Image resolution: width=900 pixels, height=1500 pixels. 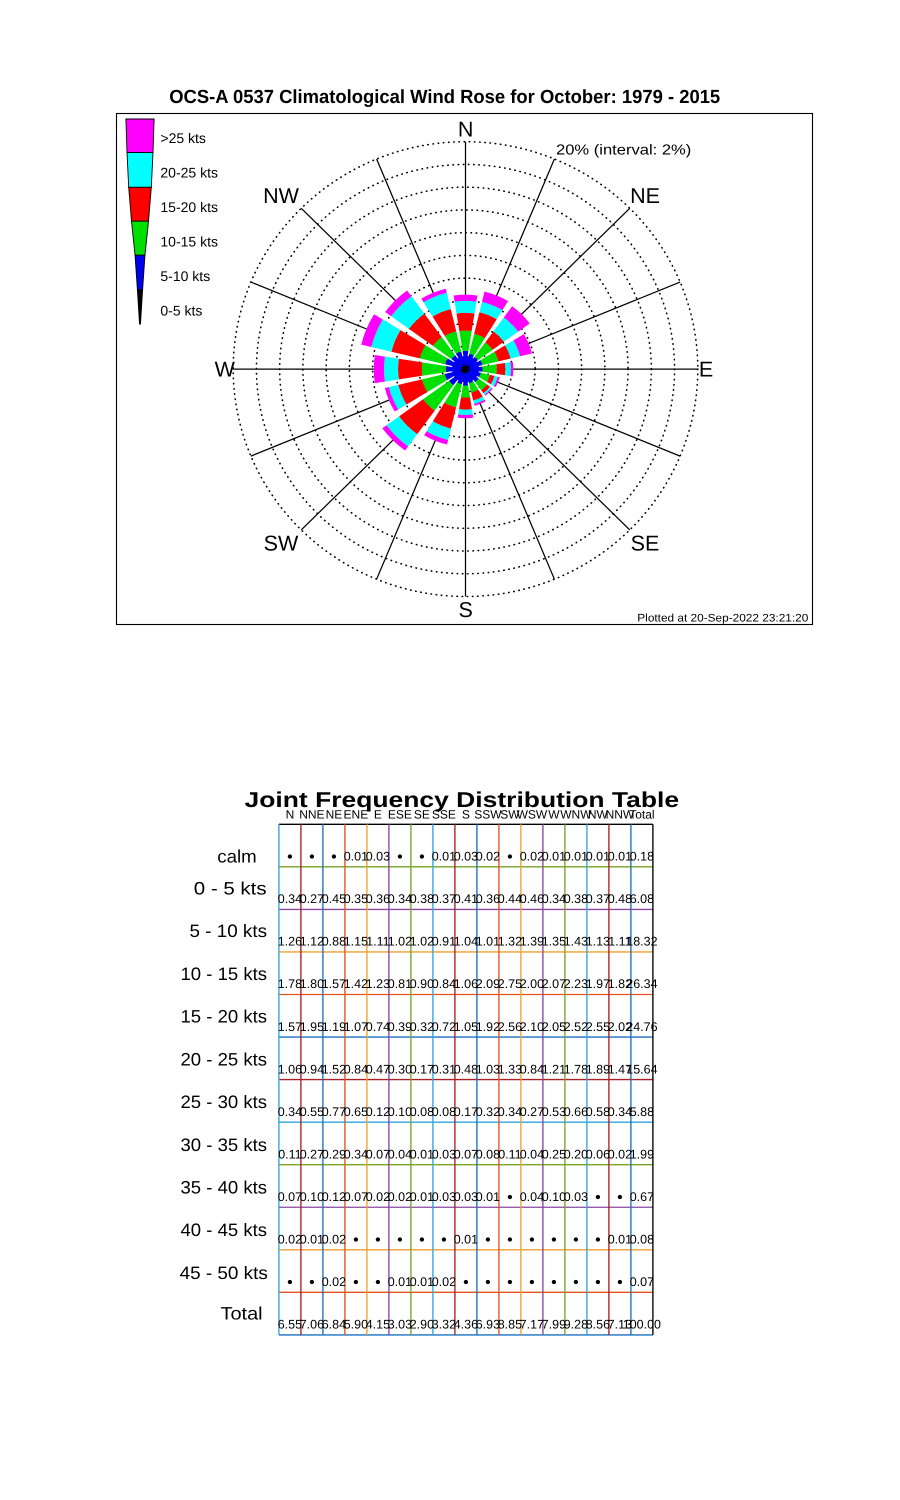 I want to click on svg-text: NNW, so click(x=620, y=815).